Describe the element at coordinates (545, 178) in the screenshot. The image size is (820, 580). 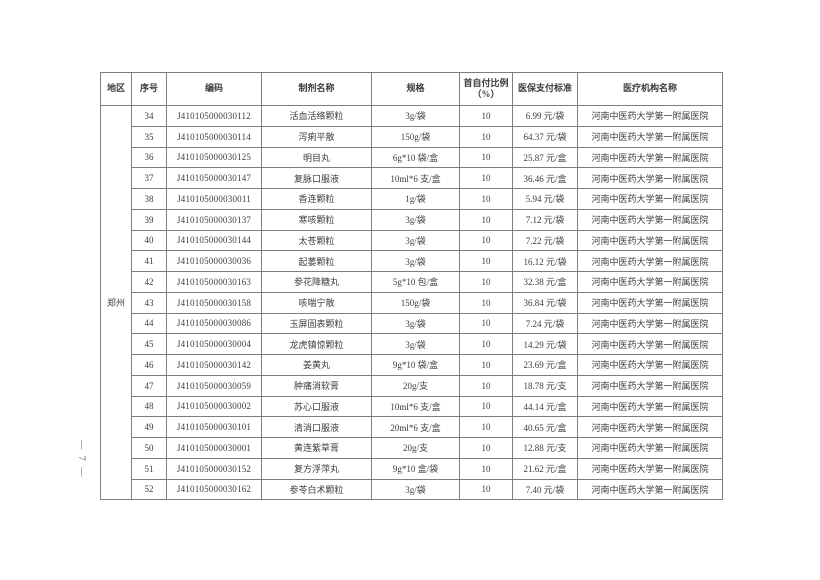
I see `cell-price: 36.46 元/盒` at that location.